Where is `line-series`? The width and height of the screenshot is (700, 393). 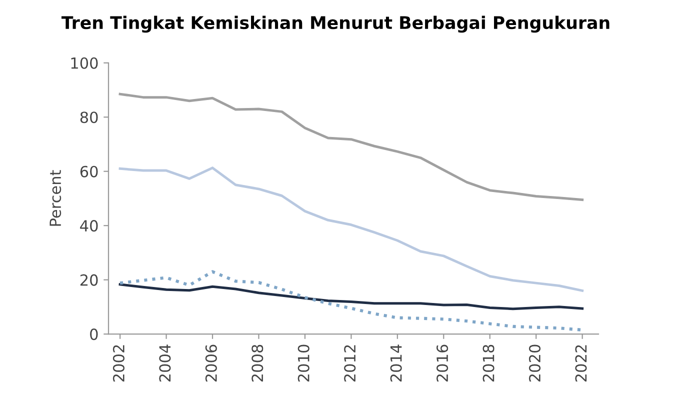
line-series is located at coordinates (351, 296).